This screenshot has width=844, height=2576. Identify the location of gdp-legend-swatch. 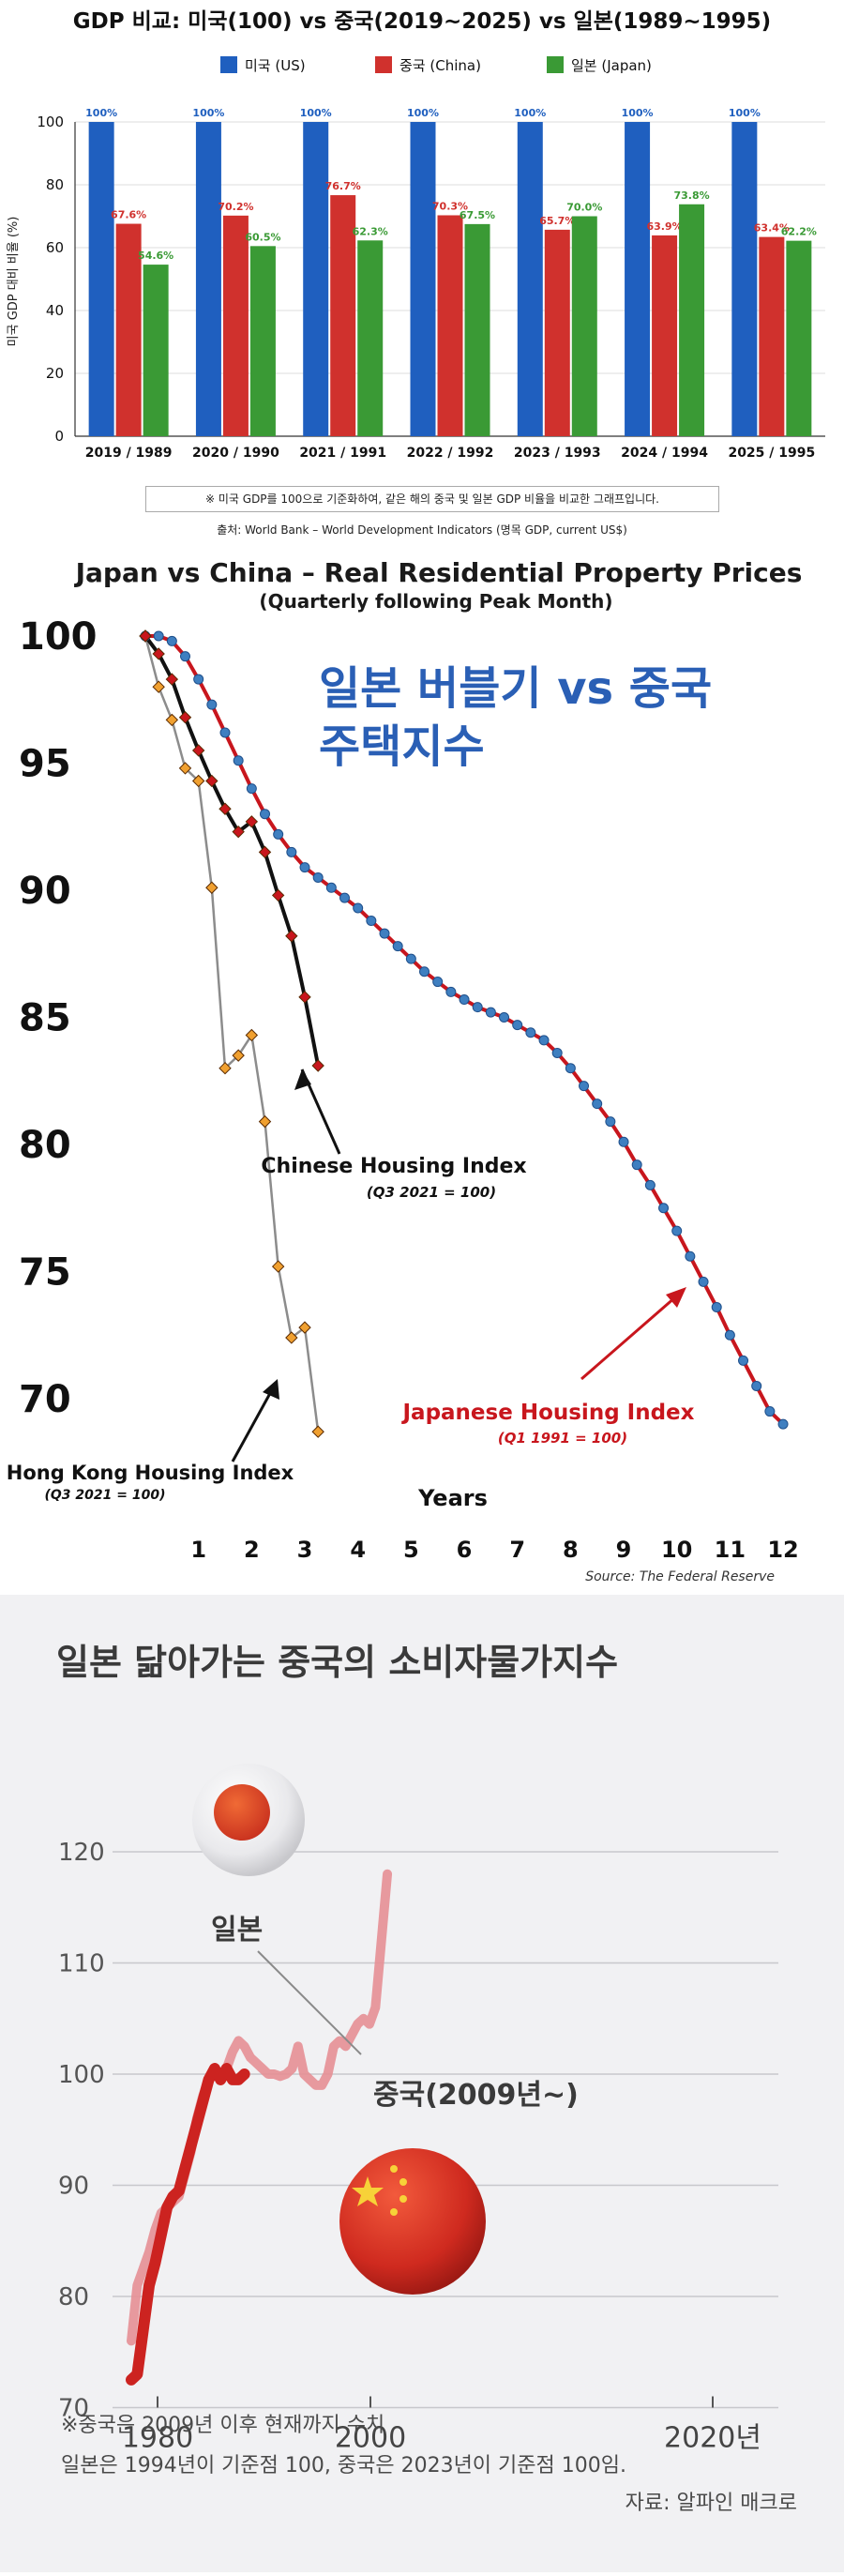
(556, 64).